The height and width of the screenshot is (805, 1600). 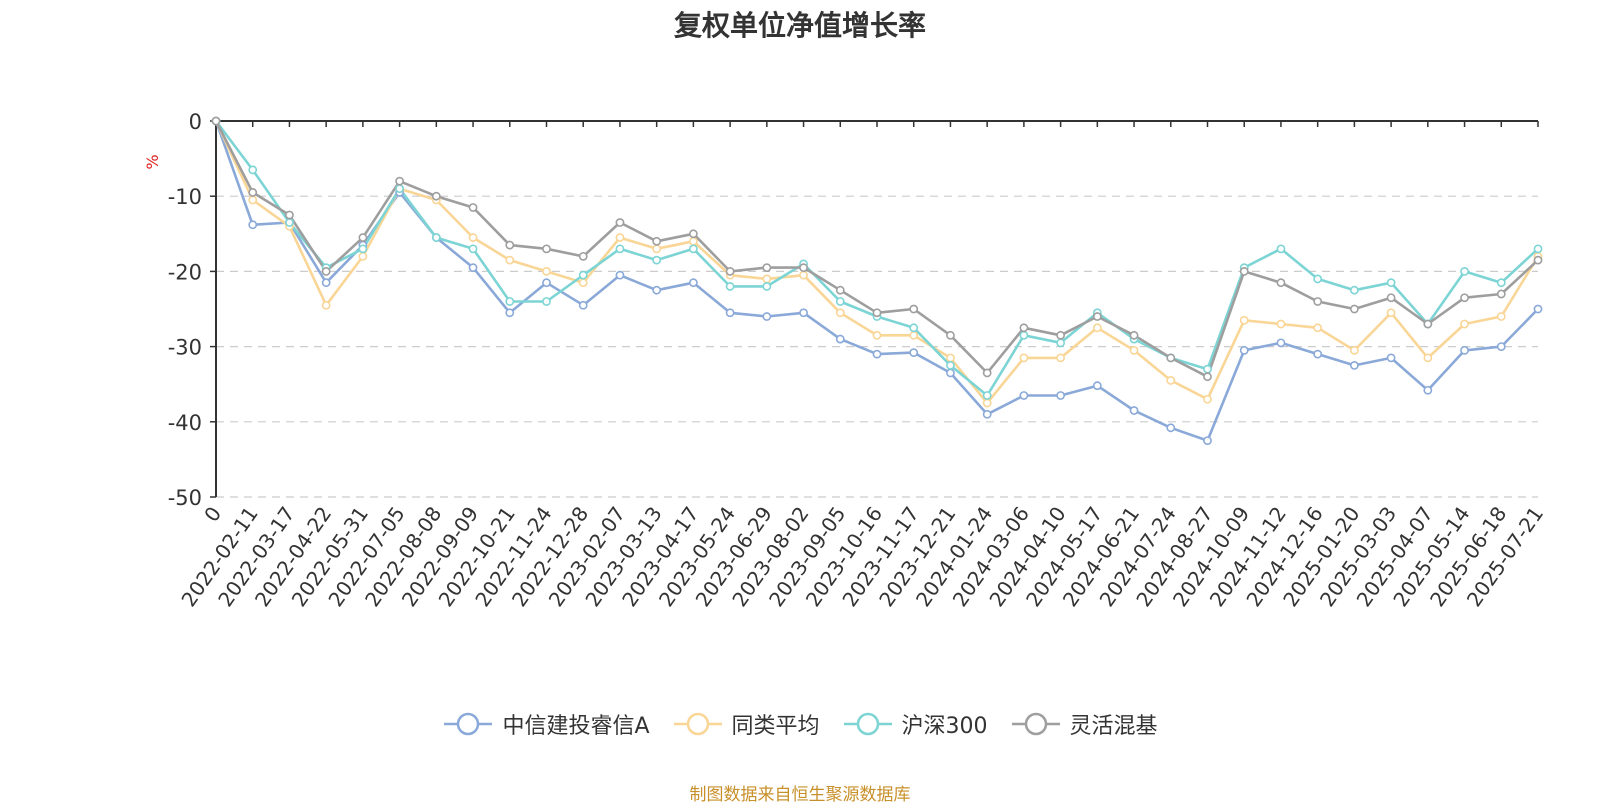 What do you see at coordinates (944, 726) in the screenshot?
I see `legend-label: 沪深300` at bounding box center [944, 726].